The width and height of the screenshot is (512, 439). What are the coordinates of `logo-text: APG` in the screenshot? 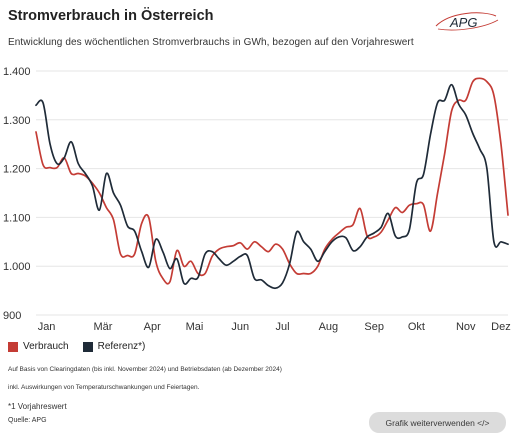 It's located at (463, 22).